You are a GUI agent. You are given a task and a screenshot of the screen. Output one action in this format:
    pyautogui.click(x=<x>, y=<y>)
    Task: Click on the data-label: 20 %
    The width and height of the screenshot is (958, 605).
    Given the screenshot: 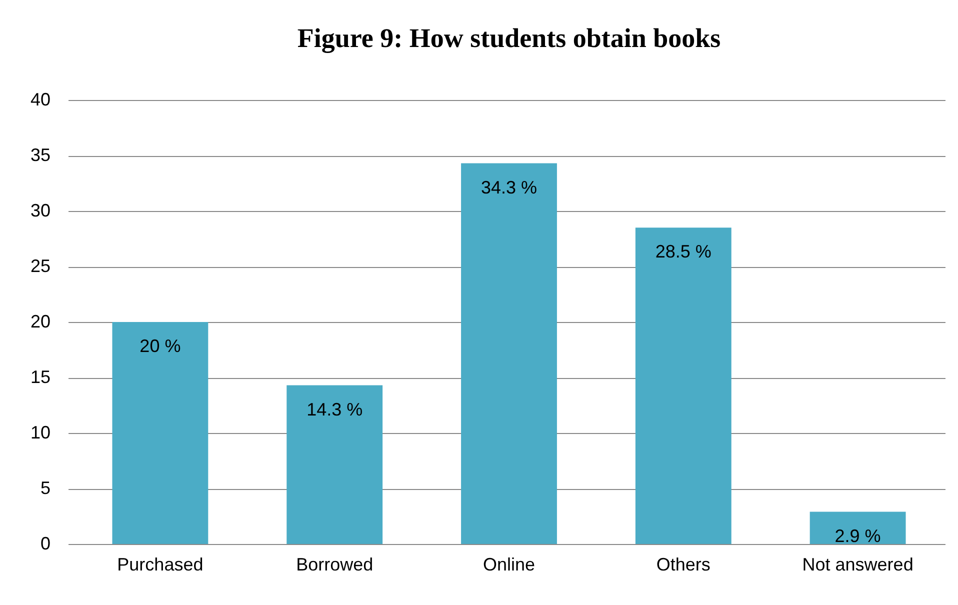 What is the action you would take?
    pyautogui.click(x=160, y=346)
    